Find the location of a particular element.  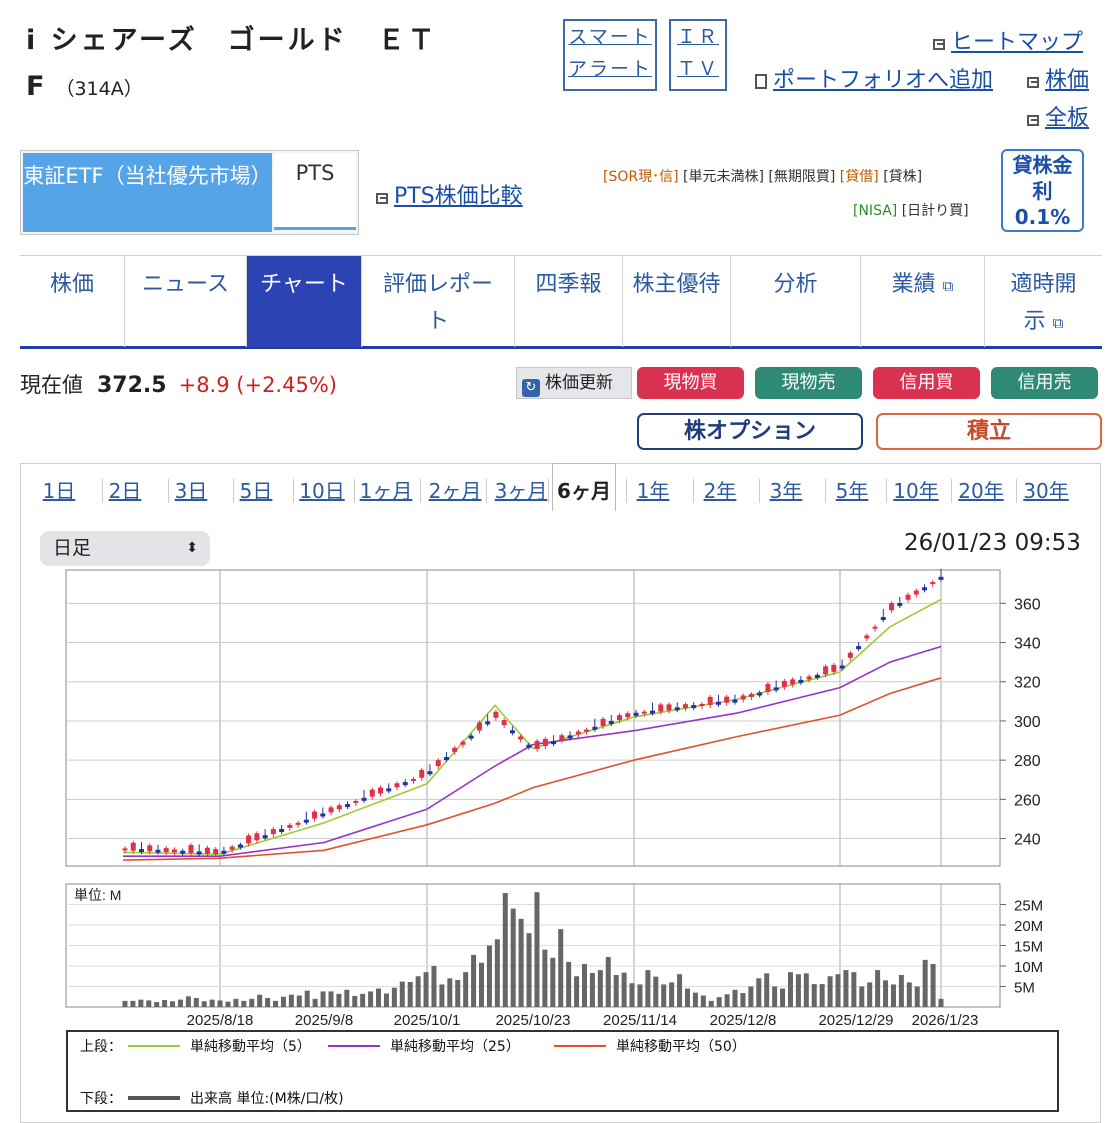

chart-timestamp: 26/01/23 09:53 is located at coordinates (992, 543).